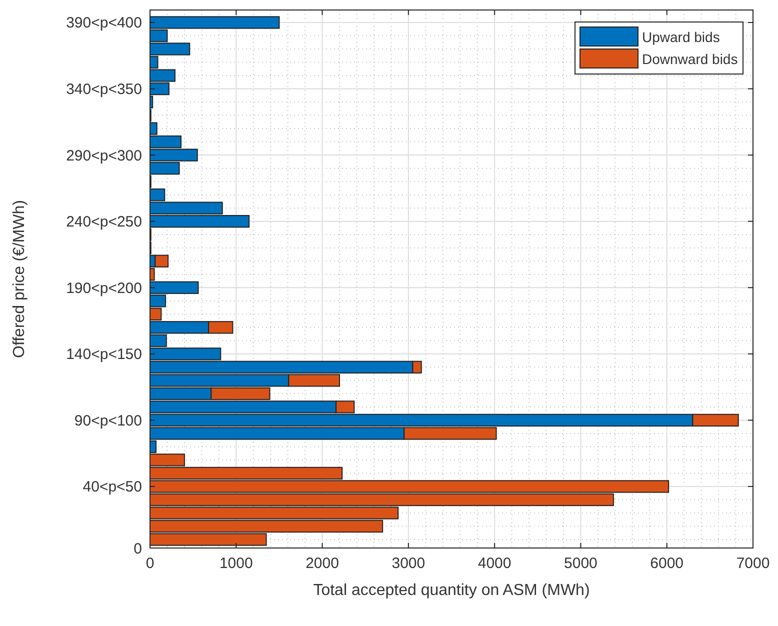 This screenshot has height=626, width=778. What do you see at coordinates (19, 279) in the screenshot?
I see `y-axis-title: Offered price (€/MWh)` at bounding box center [19, 279].